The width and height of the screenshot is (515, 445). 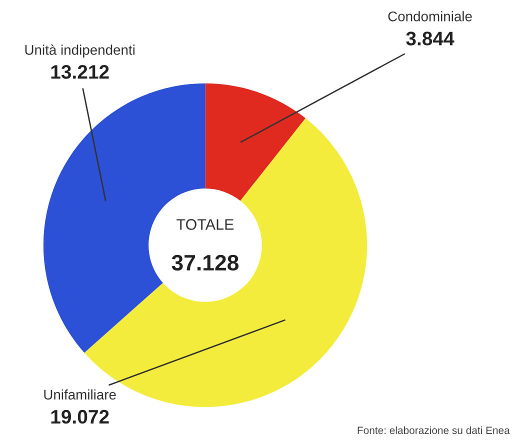 What do you see at coordinates (430, 16) in the screenshot?
I see `slice-label: Condominiale` at bounding box center [430, 16].